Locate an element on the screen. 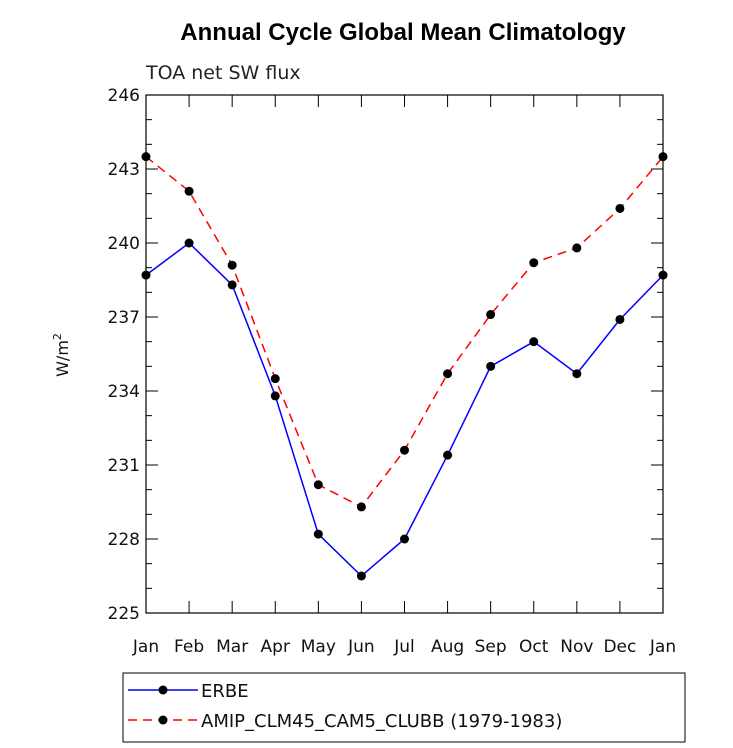  x-tick-label: Dec is located at coordinates (619, 647).